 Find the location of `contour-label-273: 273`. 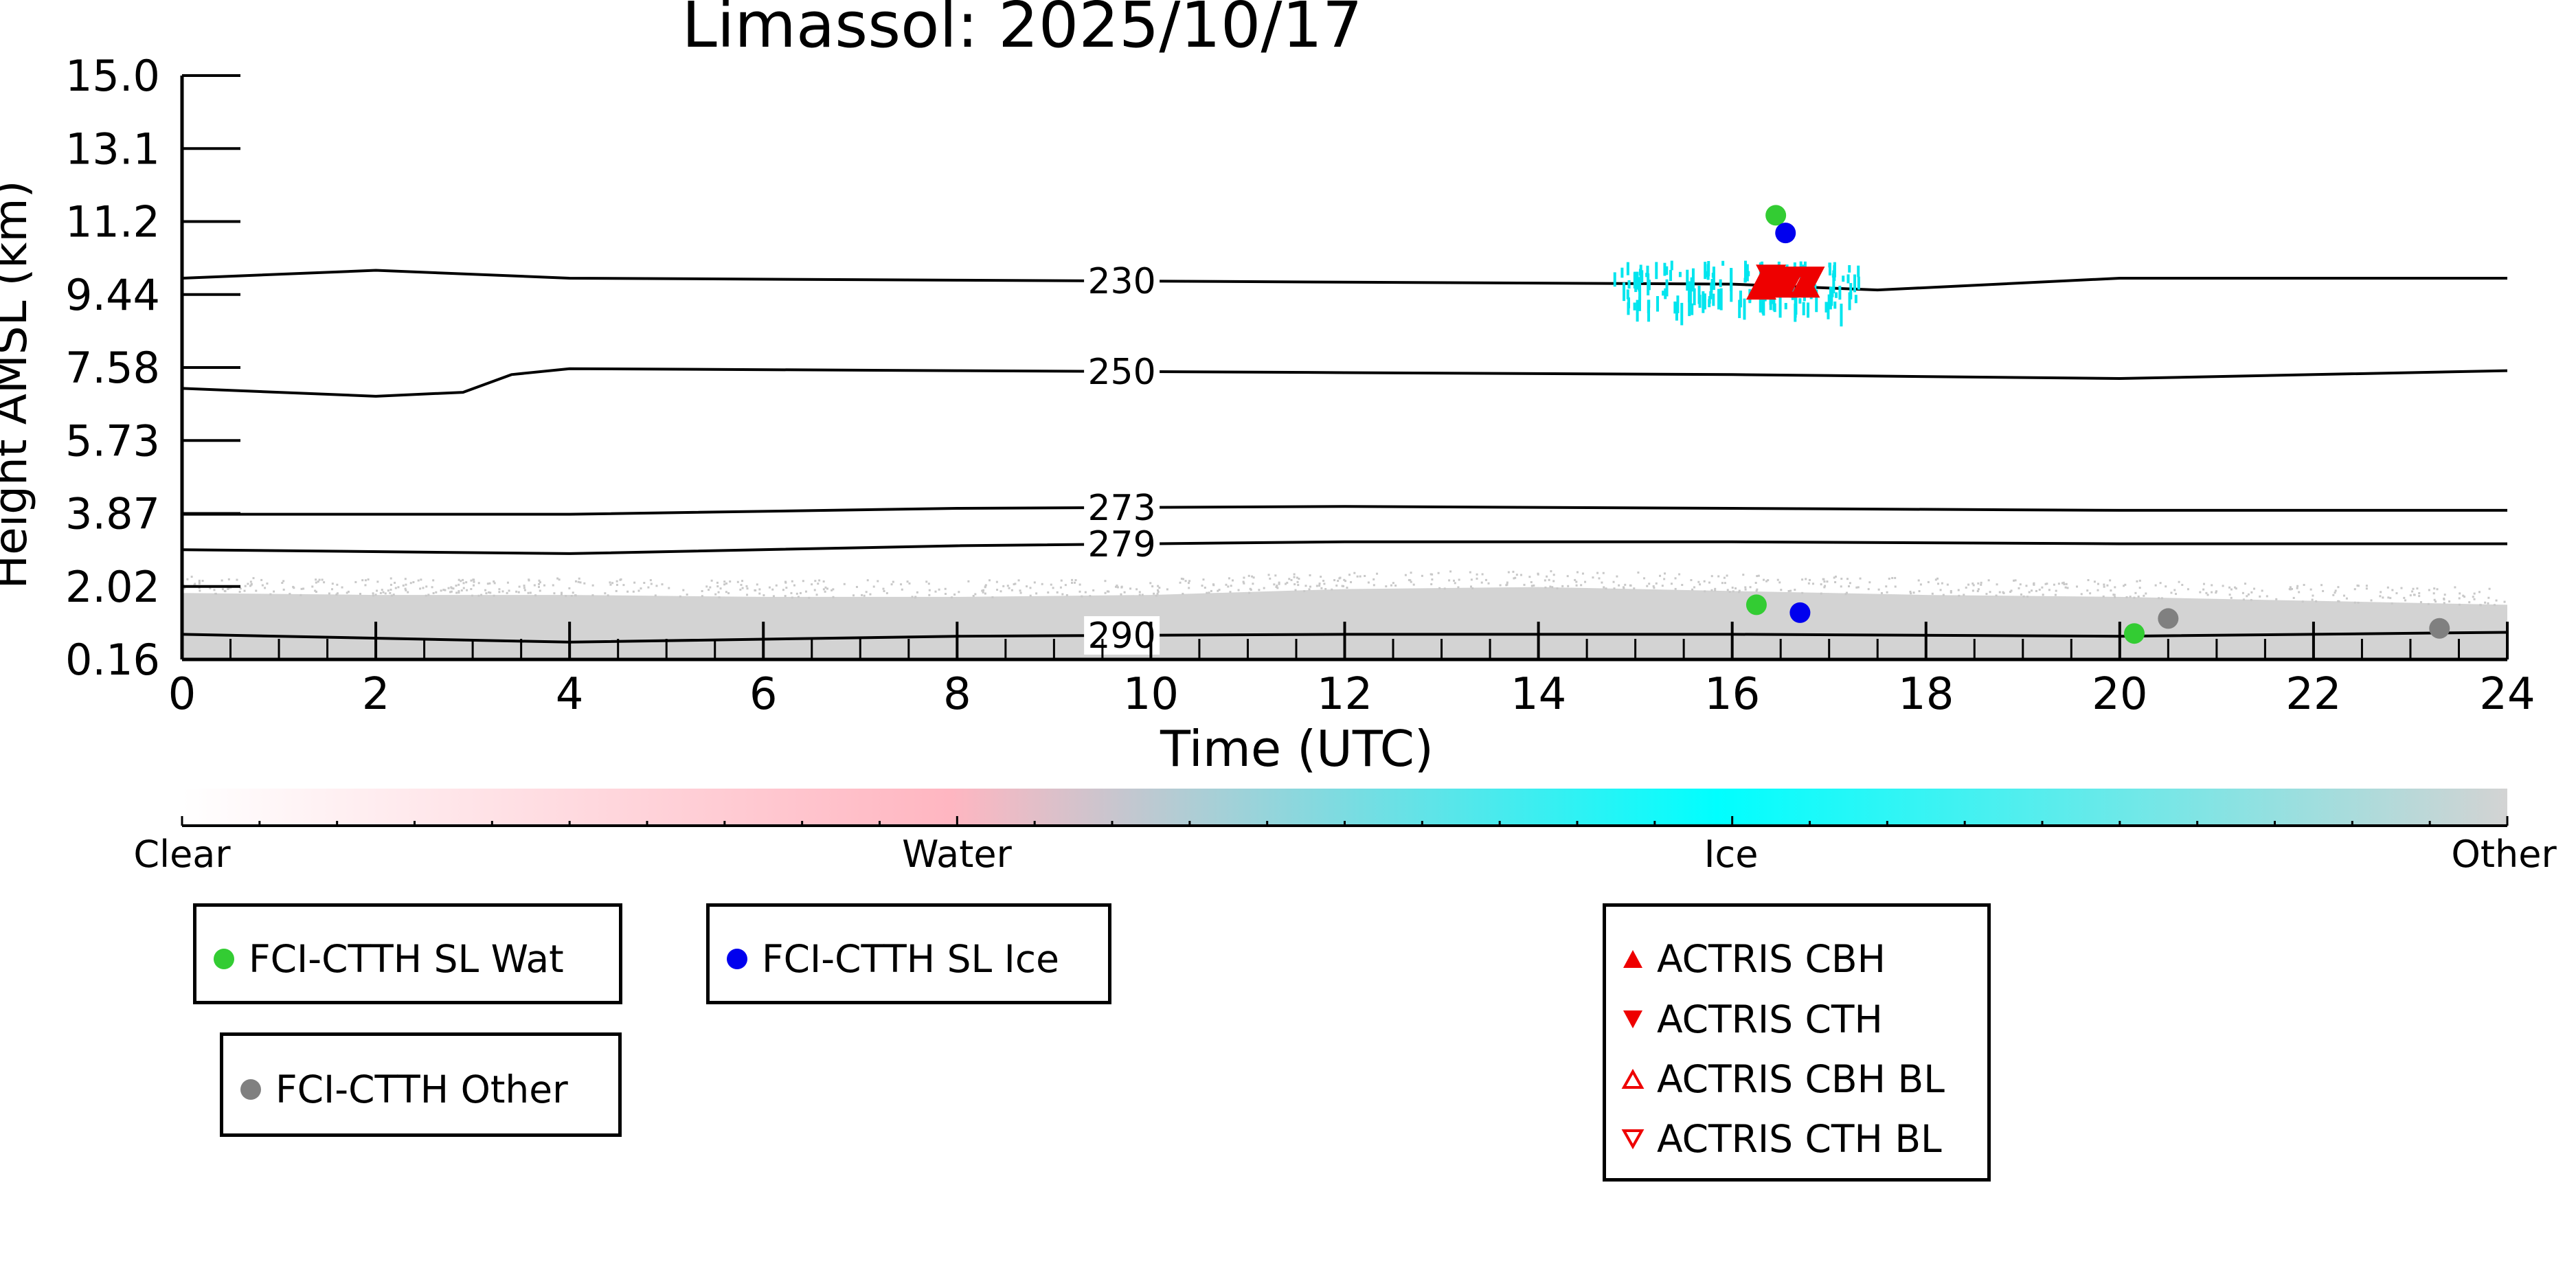

contour-label-273: 273 is located at coordinates (1121, 508).